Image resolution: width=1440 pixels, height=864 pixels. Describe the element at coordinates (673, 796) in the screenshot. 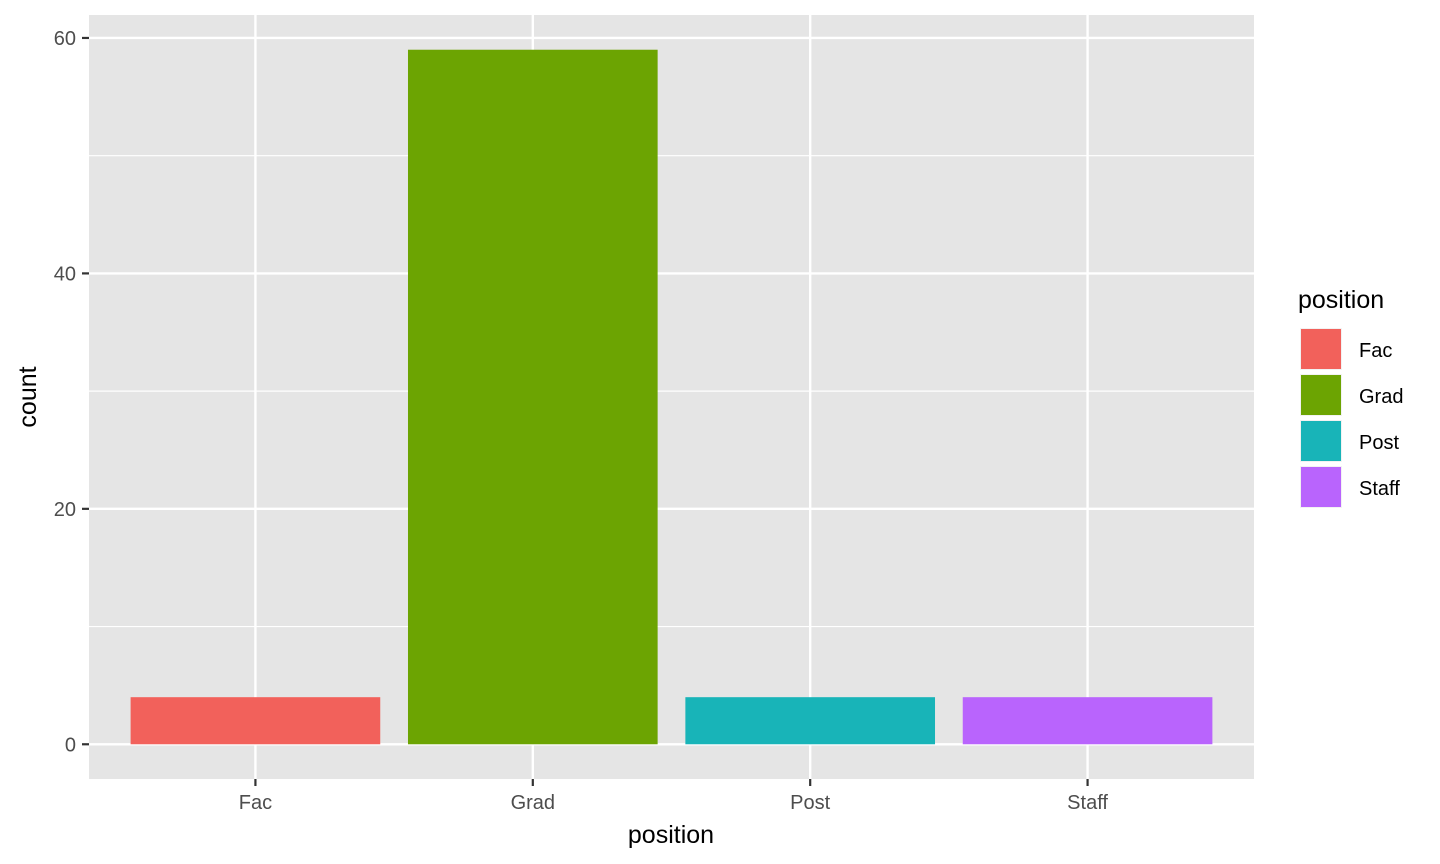

I see `x-axis-ticks: Fac Grad Post Staff` at that location.